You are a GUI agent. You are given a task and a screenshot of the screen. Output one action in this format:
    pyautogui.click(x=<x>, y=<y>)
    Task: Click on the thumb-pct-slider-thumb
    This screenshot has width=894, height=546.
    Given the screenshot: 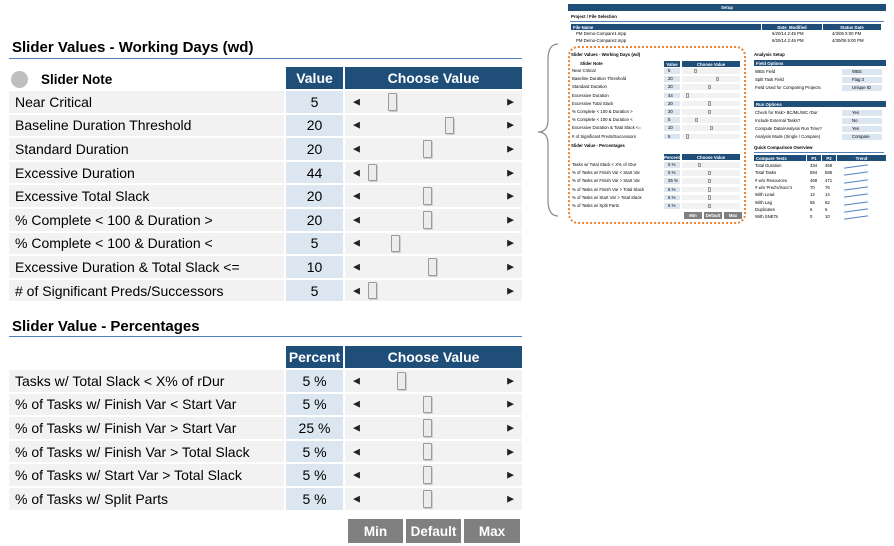 What is the action you would take?
    pyautogui.click(x=699, y=164)
    